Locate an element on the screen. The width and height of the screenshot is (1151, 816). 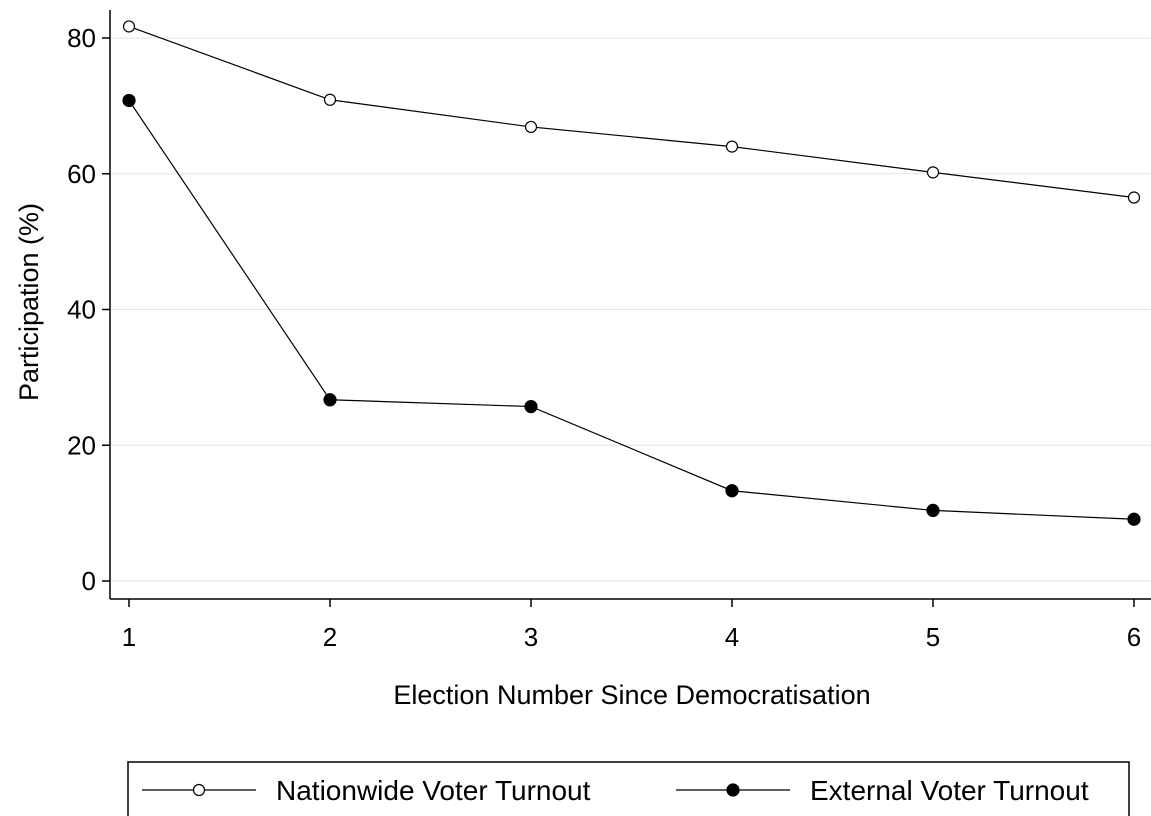
legend-label-0: Nationwide Voter Turnout is located at coordinates (433, 790).